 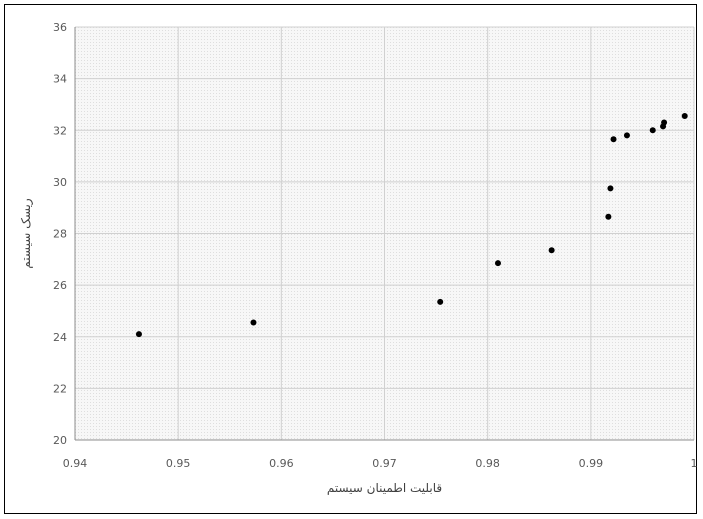 I want to click on x-tick-label: 0.95, so click(x=178, y=463).